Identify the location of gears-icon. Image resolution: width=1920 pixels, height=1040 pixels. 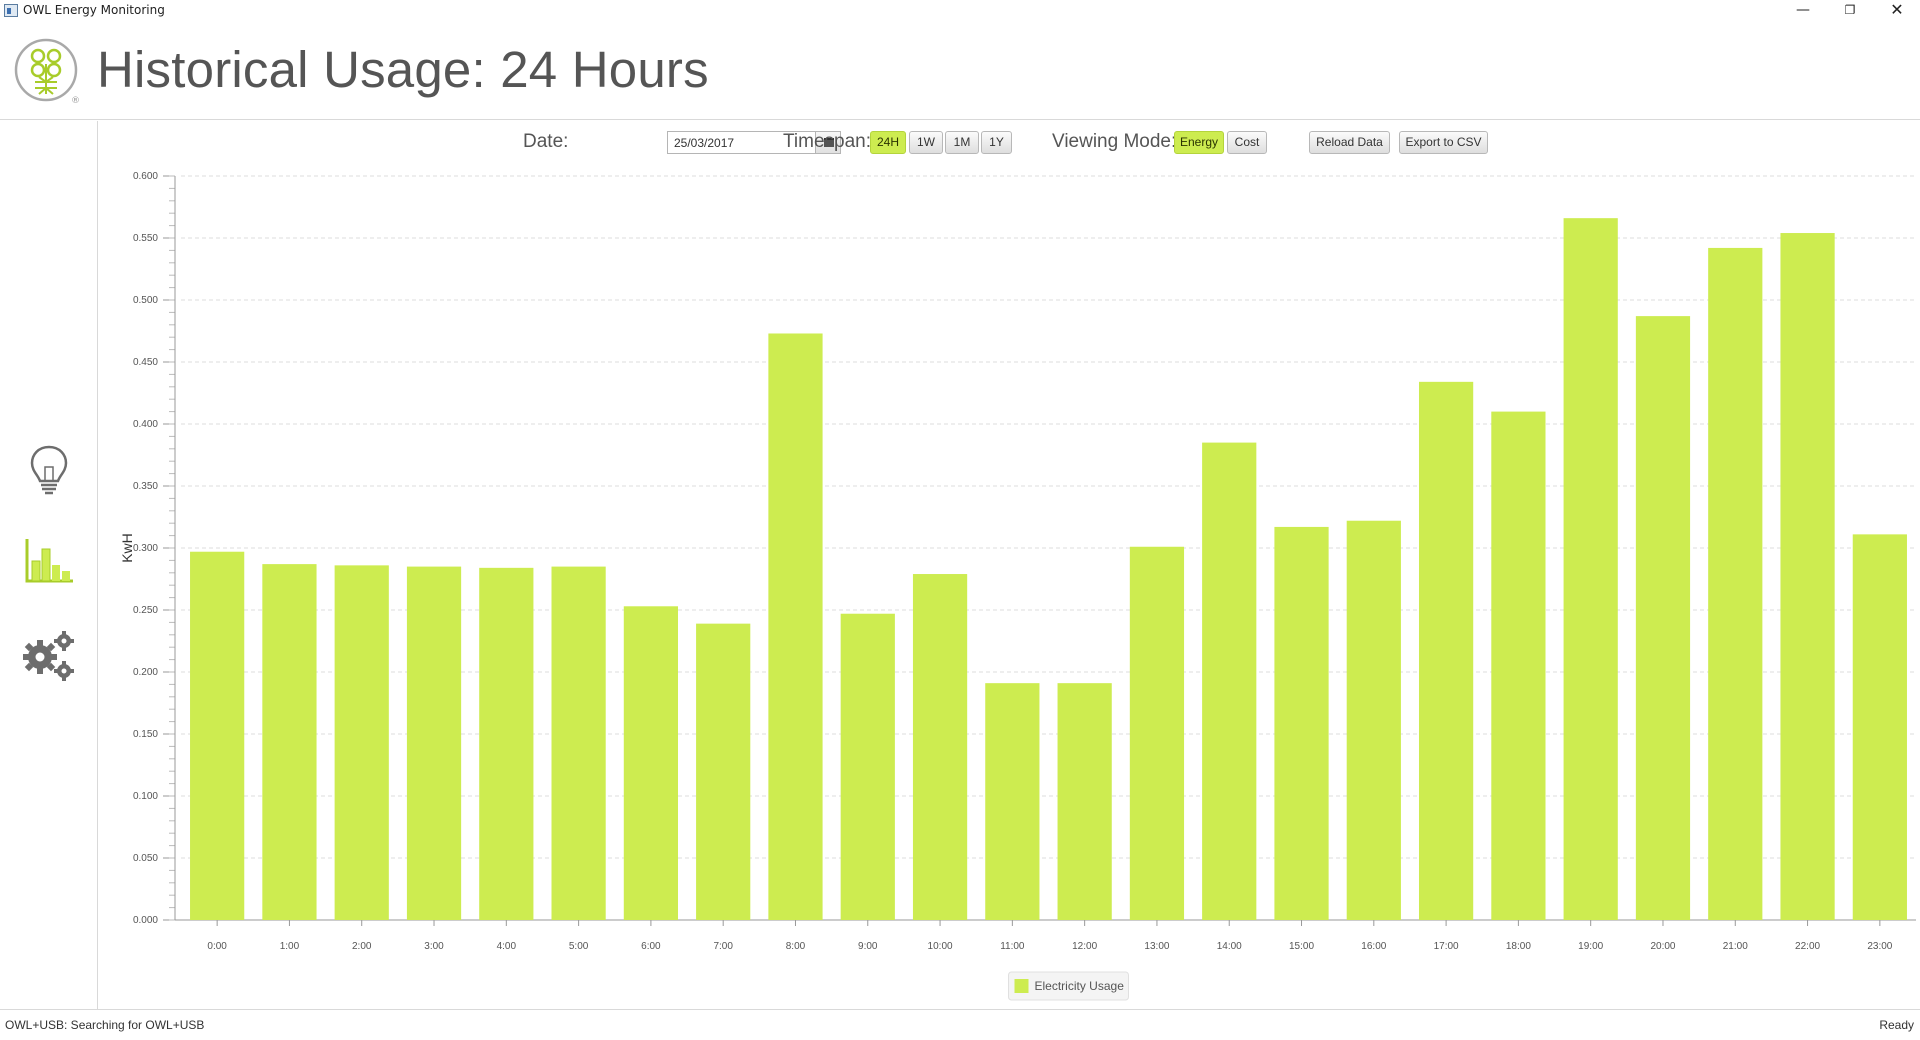
(48, 656).